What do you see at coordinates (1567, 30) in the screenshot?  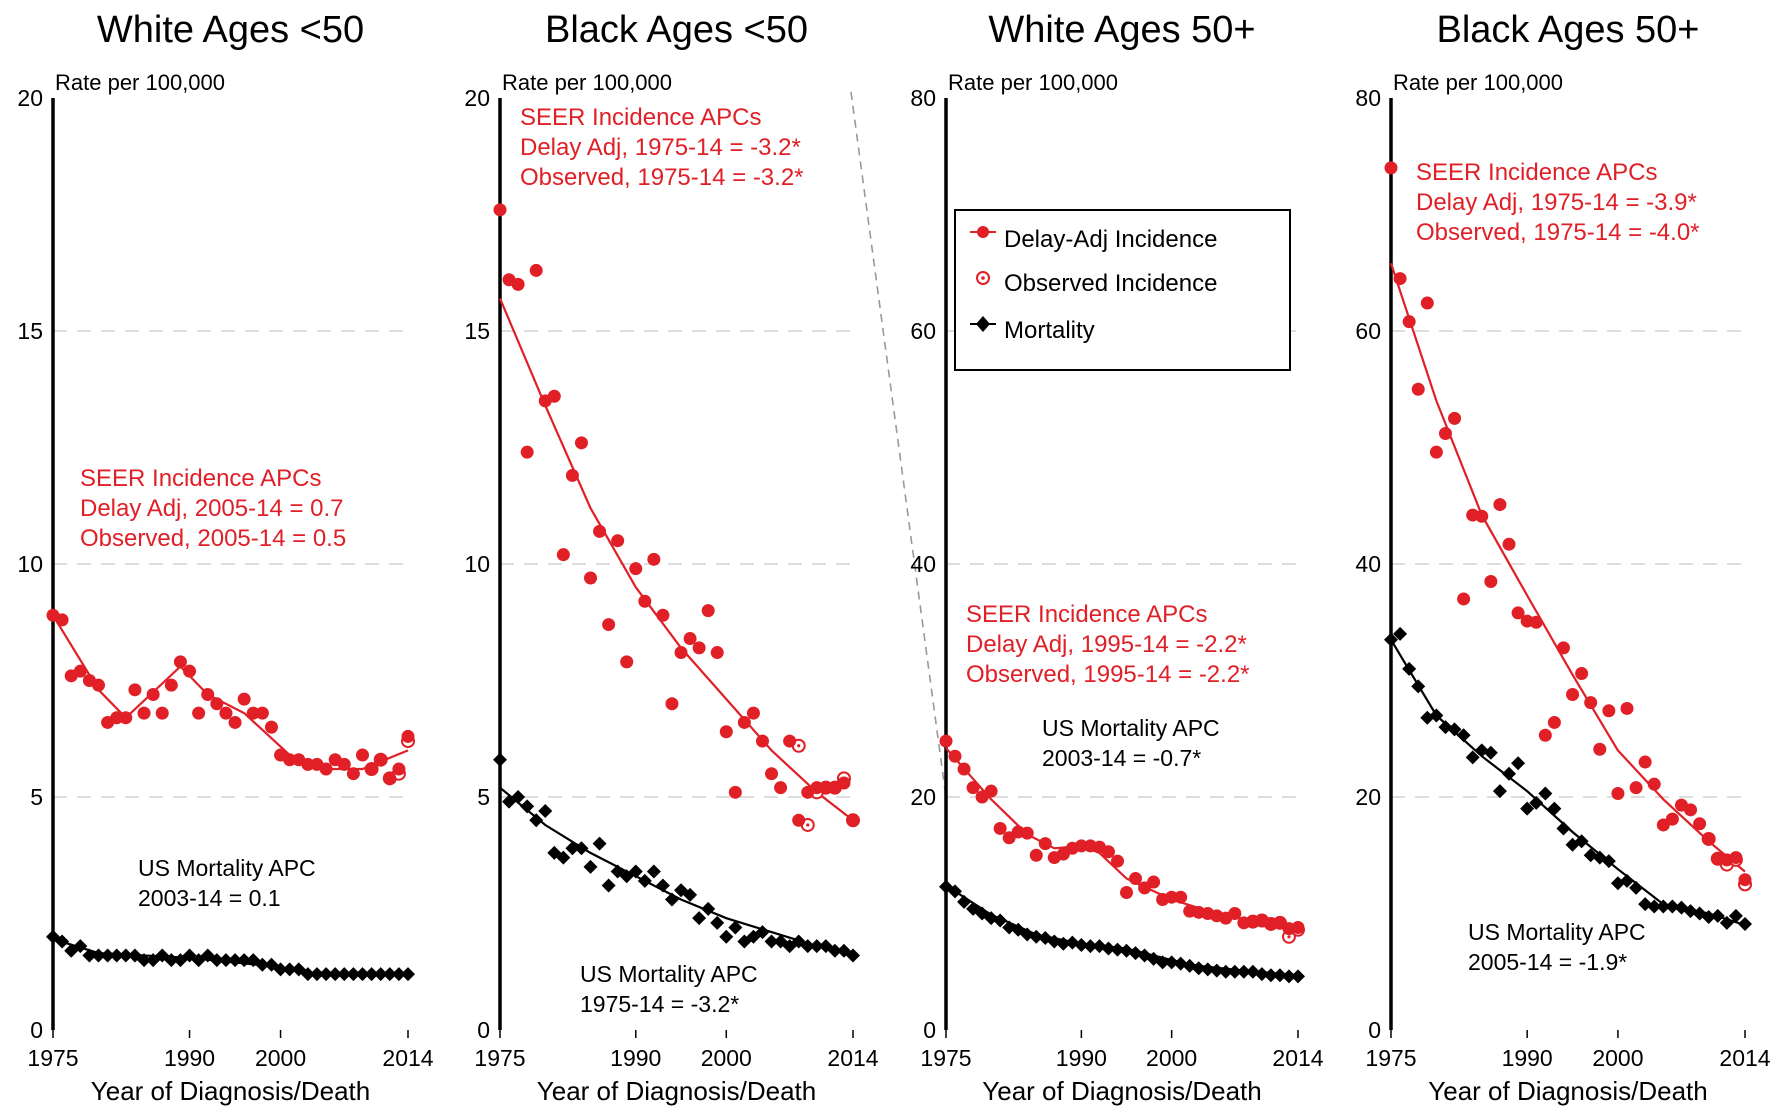 I see `panel-title: Black Ages 50+` at bounding box center [1567, 30].